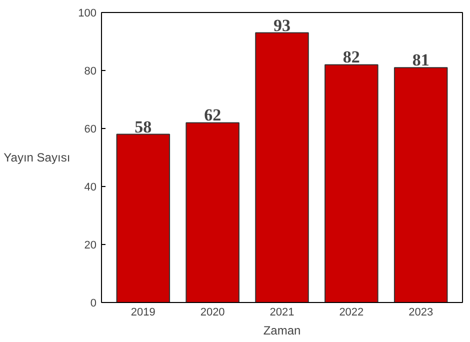 The image size is (470, 342). What do you see at coordinates (37, 157) in the screenshot?
I see `y-axis-title: Yayın Sayısı` at bounding box center [37, 157].